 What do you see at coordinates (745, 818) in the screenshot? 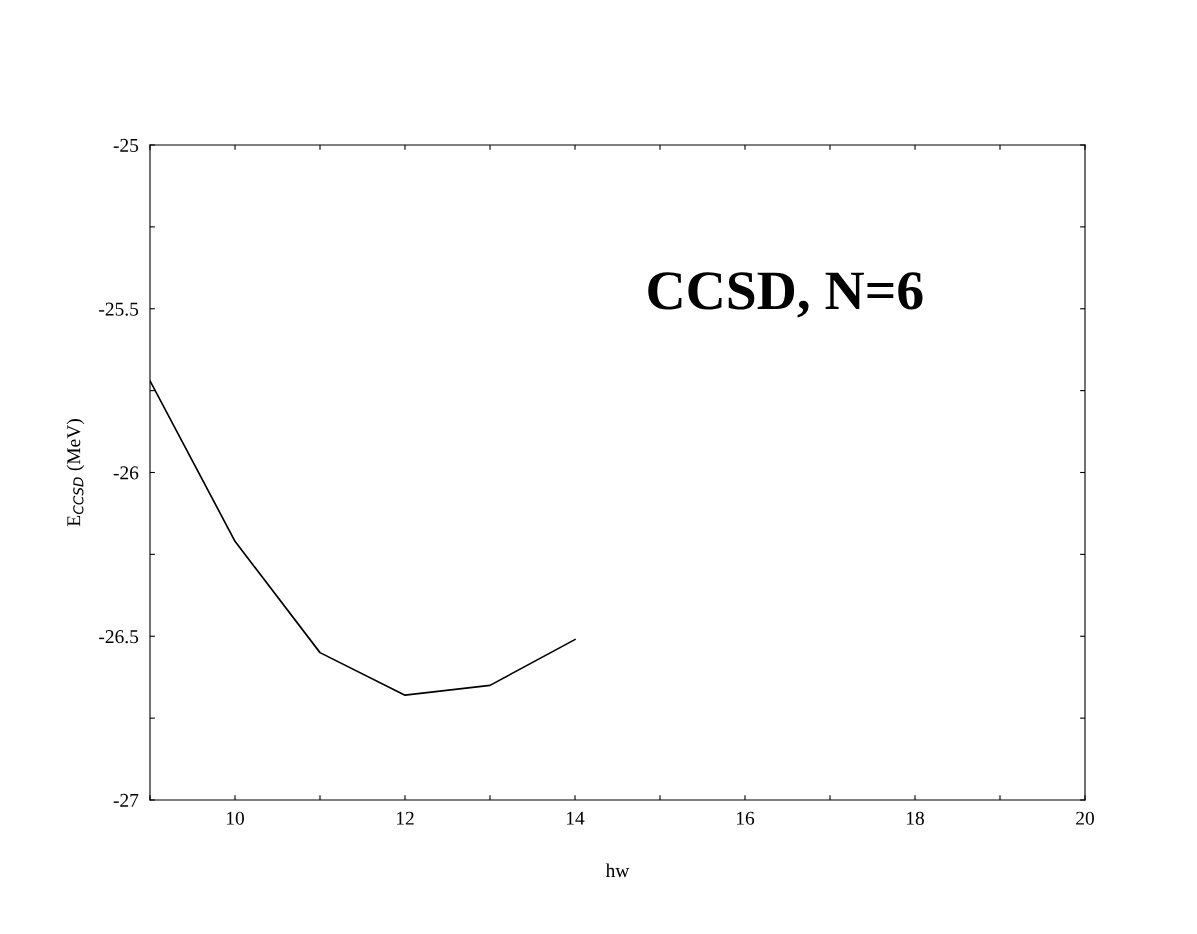
I see `x-tick-label: 16` at bounding box center [745, 818].